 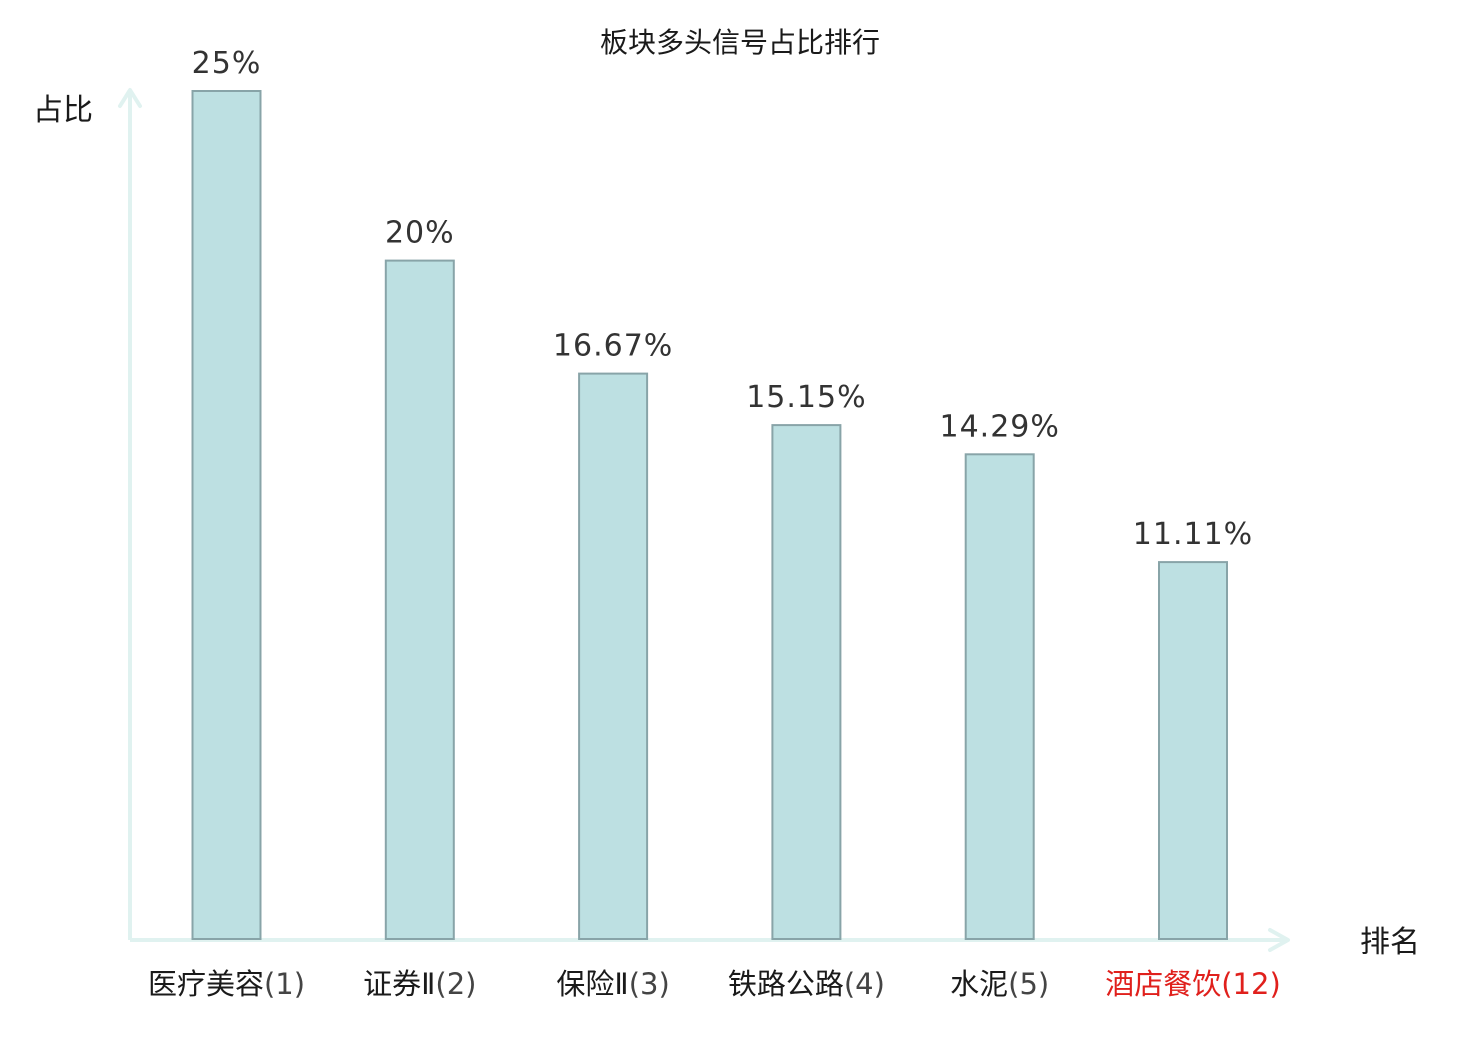 What do you see at coordinates (806, 397) in the screenshot?
I see `value-label-4: 15.15%` at bounding box center [806, 397].